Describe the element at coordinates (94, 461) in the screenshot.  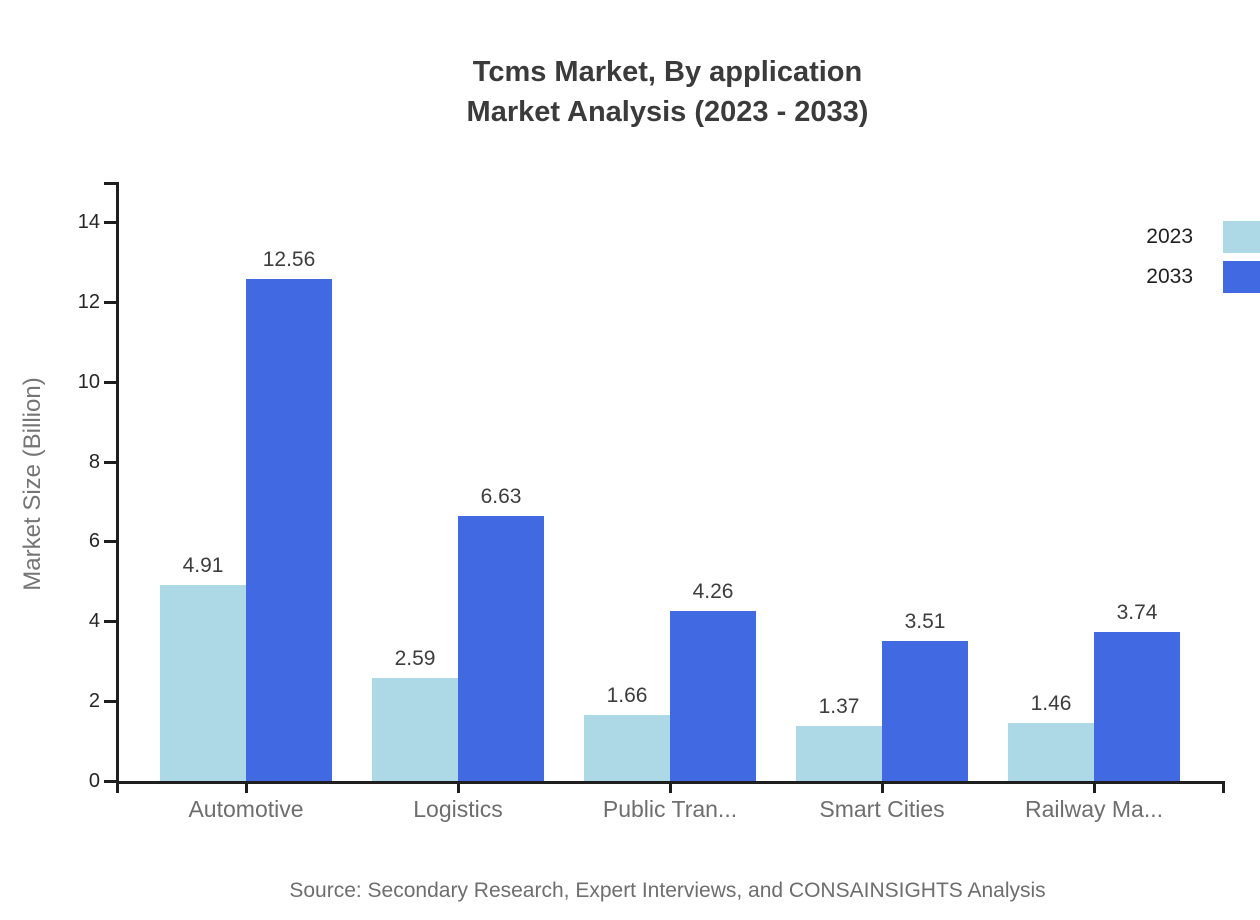
I see `y-tick-label: 8` at that location.